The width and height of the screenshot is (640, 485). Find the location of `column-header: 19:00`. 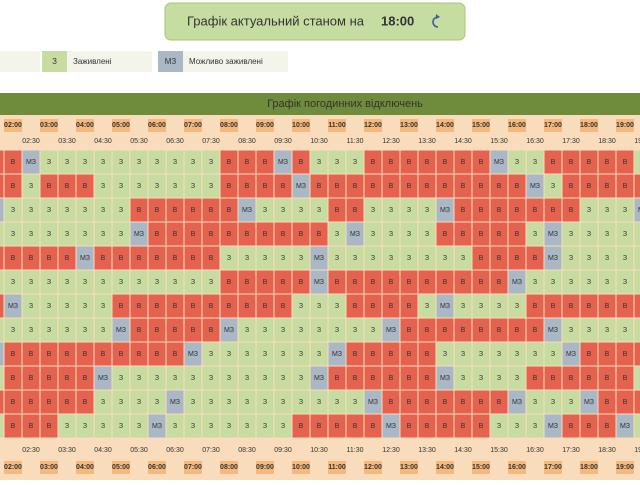

column-header: 19:00 is located at coordinates (625, 125).